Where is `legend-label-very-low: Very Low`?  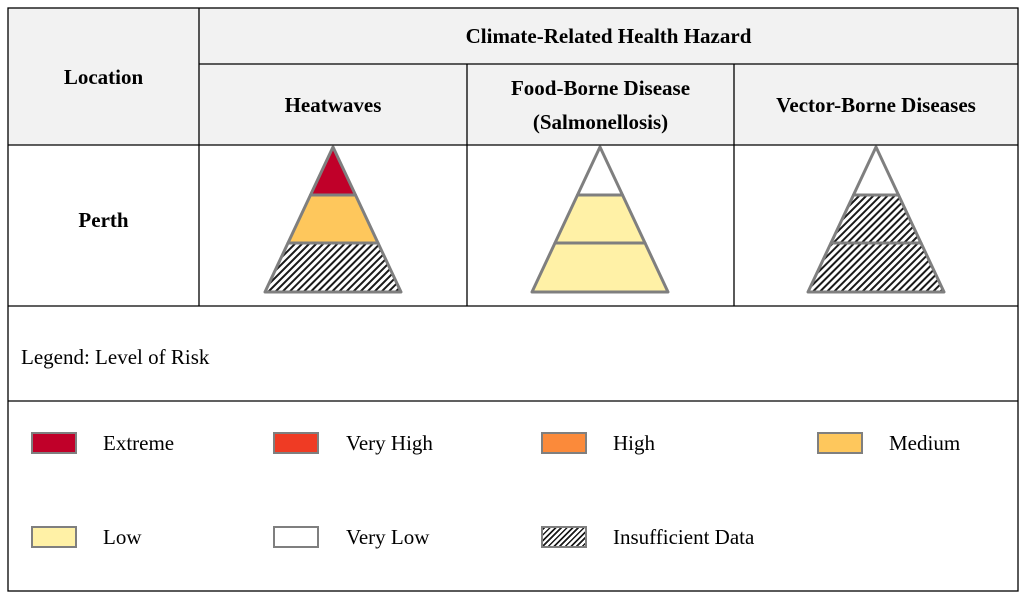 legend-label-very-low: Very Low is located at coordinates (388, 537).